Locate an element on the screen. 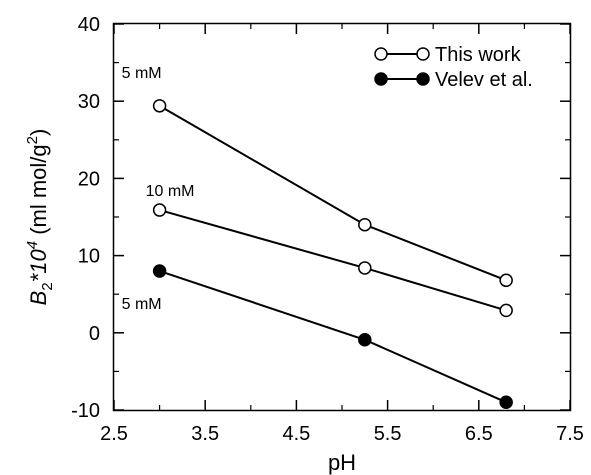 This screenshot has width=591, height=475. y-axis-title-sub: 2 is located at coordinates (47, 286).